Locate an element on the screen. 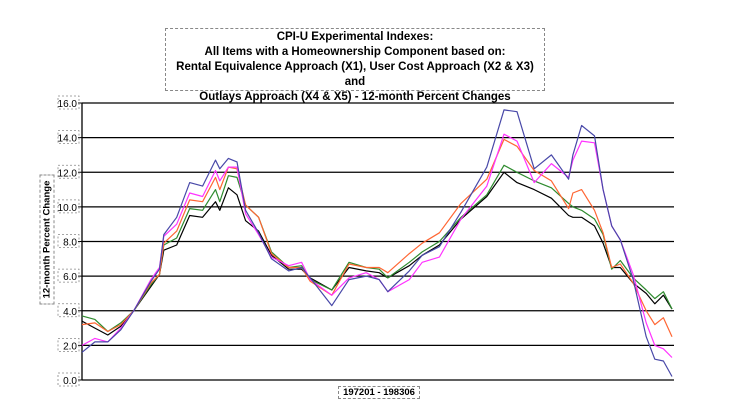 This screenshot has width=730, height=409. y-tick-label: 6.0 is located at coordinates (70, 277).